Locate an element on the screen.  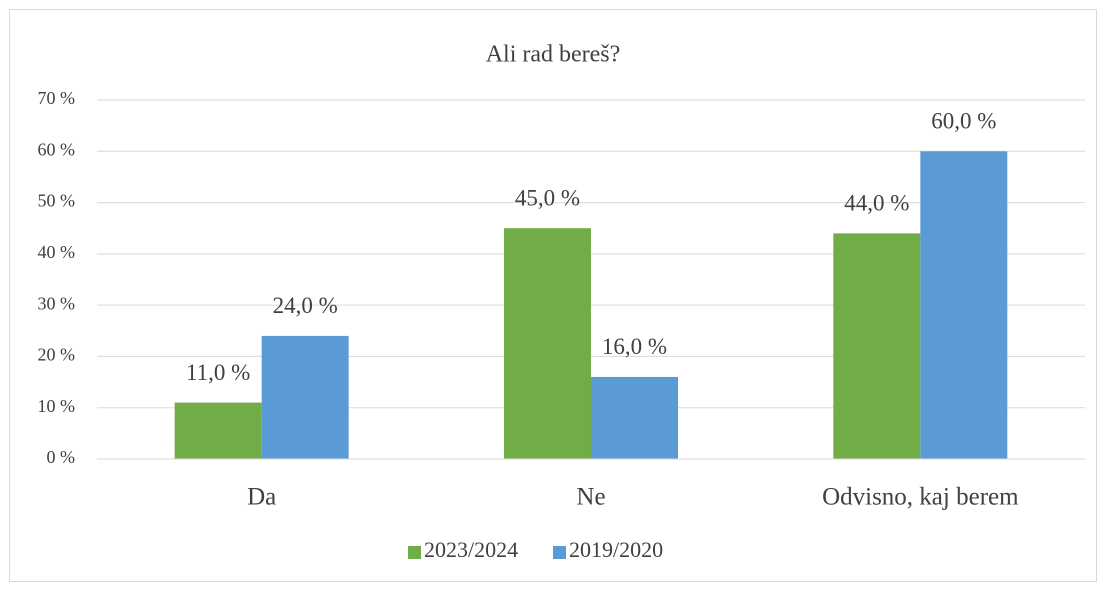
y-tick-label: 0 % is located at coordinates (61, 457).